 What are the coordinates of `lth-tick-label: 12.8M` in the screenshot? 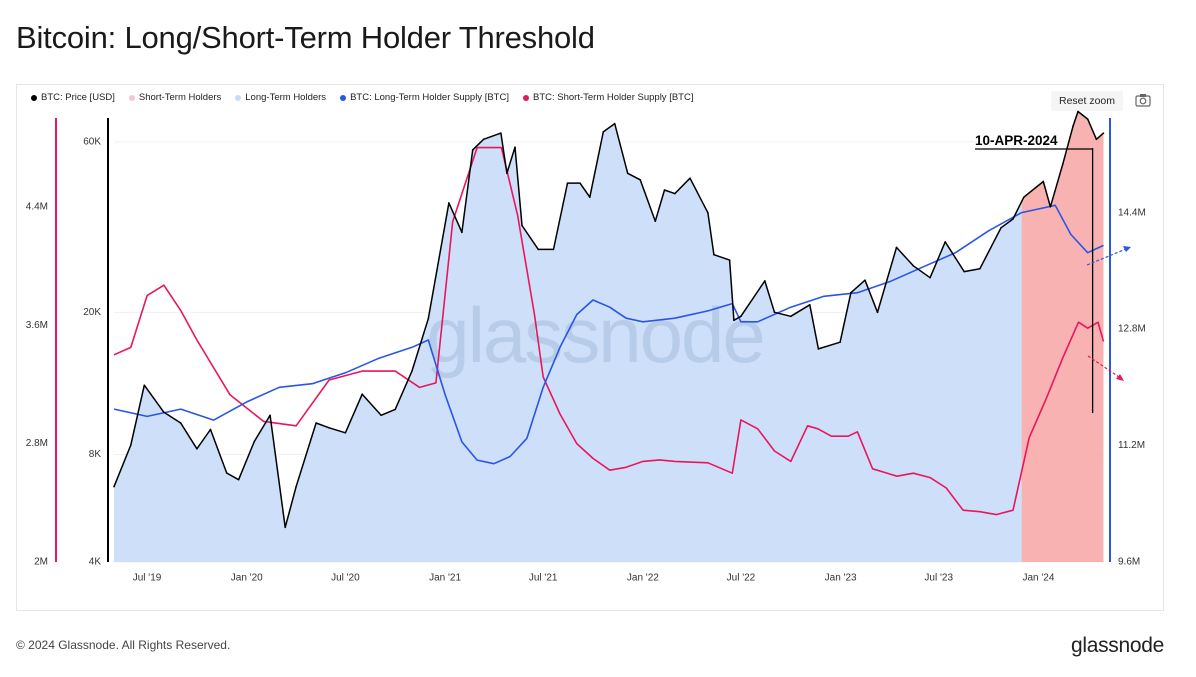 It's located at (1132, 329).